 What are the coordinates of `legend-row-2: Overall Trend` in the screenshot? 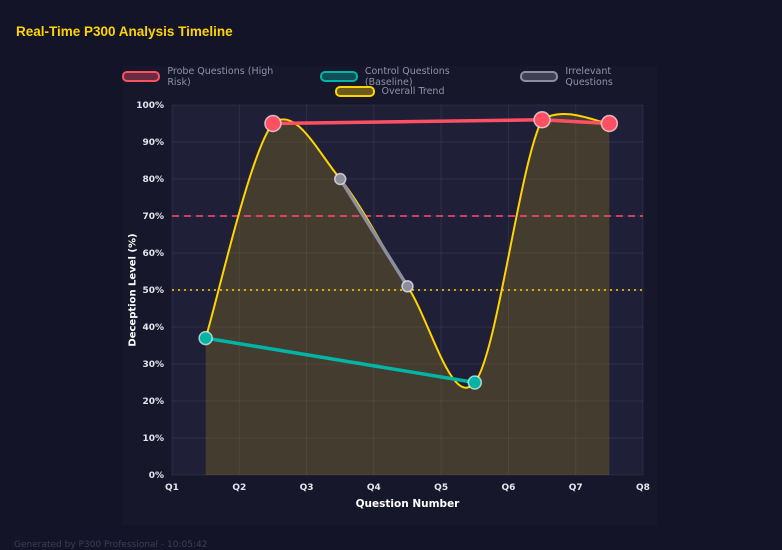 It's located at (389, 91).